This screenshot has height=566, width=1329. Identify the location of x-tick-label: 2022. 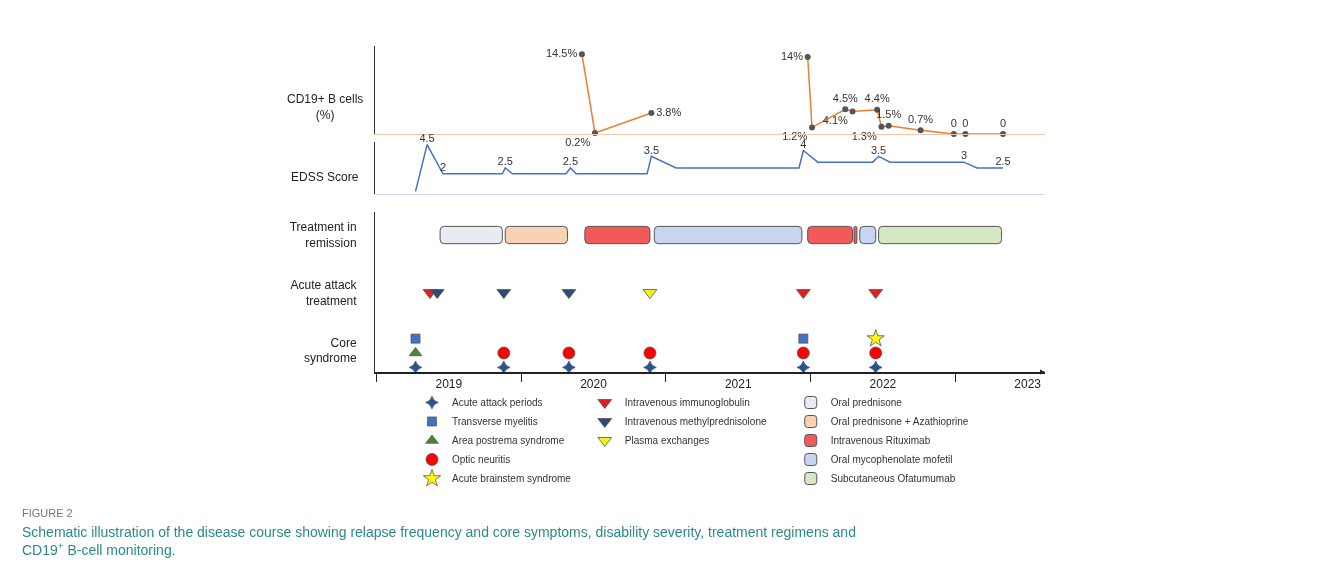
(883, 384).